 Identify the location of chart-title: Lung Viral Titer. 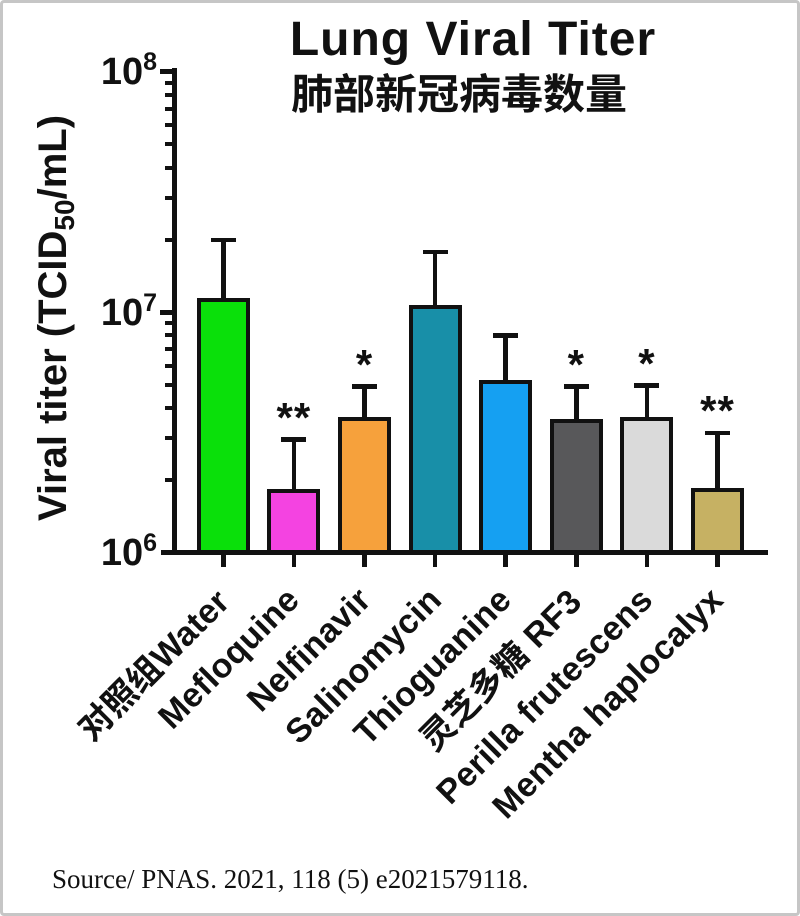
(473, 39).